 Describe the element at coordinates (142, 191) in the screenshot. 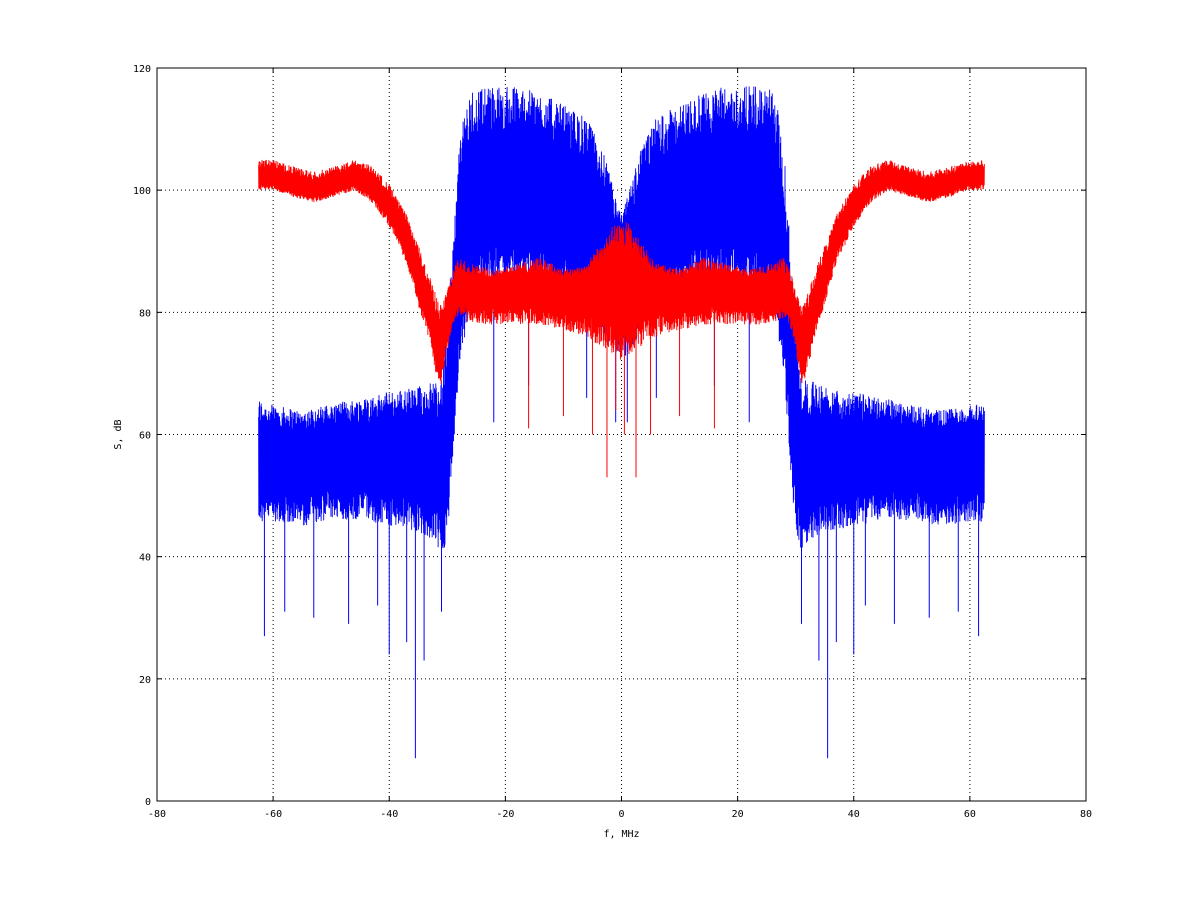

I see `y-tick-label: 100` at that location.